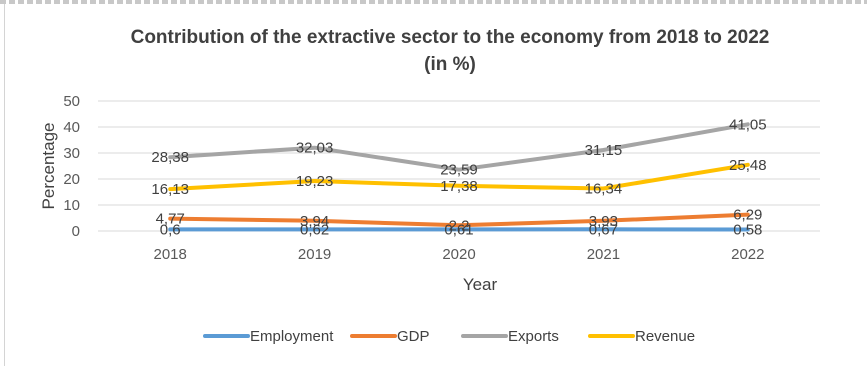 The image size is (867, 366). What do you see at coordinates (604, 189) in the screenshot?
I see `data-label-revenue: 16,34` at bounding box center [604, 189].